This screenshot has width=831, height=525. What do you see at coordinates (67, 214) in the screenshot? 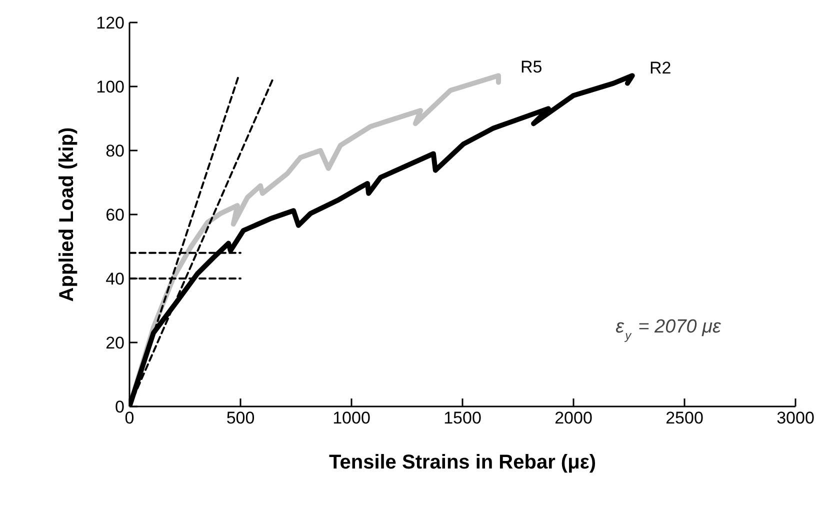
I see `y-axis-title: Applied Load (kip)` at bounding box center [67, 214].